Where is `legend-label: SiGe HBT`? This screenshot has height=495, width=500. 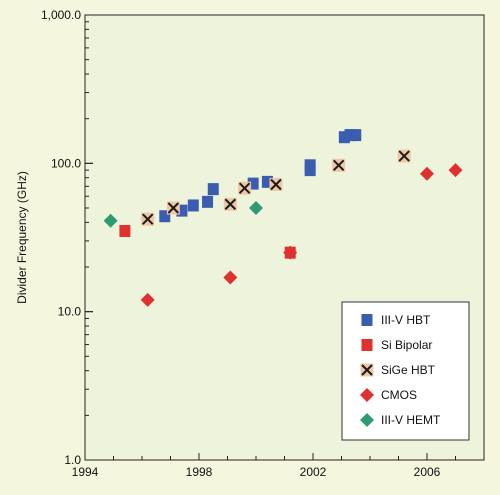 legend-label: SiGe HBT is located at coordinates (408, 370).